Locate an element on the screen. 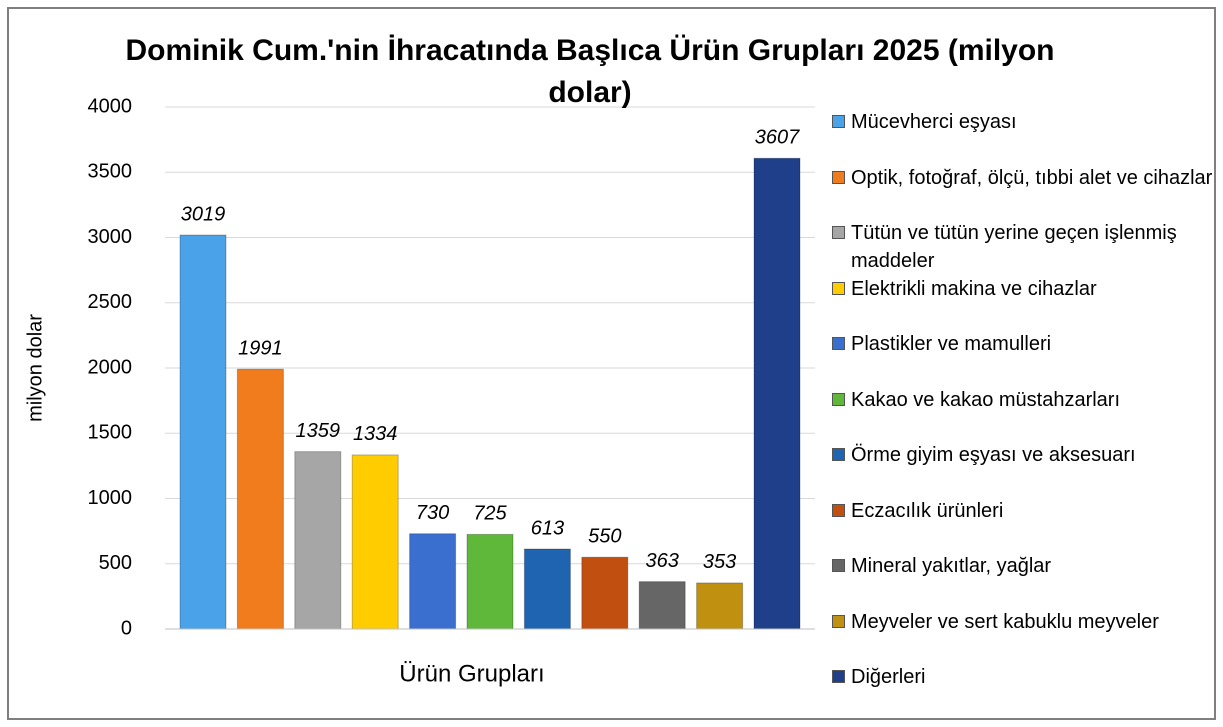 This screenshot has height=727, width=1223. legend-entry: Plastikler ve mamulleri is located at coordinates (1024, 344).